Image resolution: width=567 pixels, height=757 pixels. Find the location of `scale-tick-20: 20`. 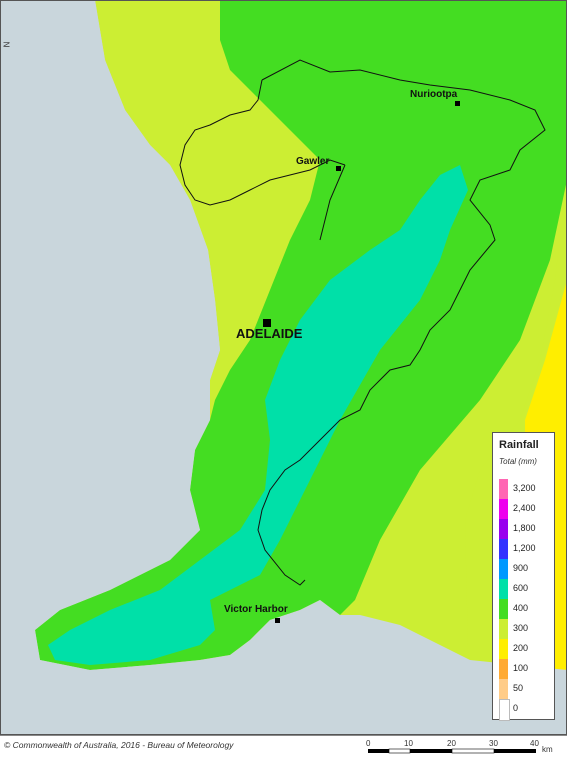

scale-tick-20: 20 is located at coordinates (451, 743).